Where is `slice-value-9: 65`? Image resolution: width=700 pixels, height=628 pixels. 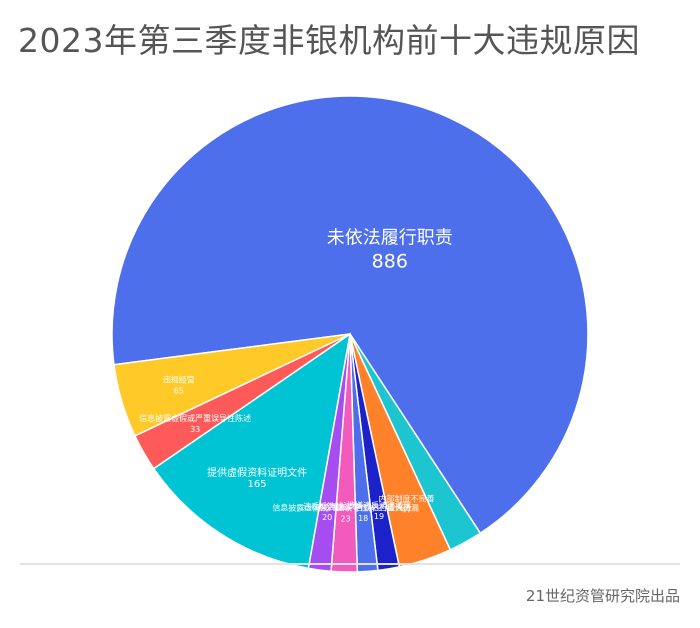
slice-value-9: 65 is located at coordinates (179, 390).